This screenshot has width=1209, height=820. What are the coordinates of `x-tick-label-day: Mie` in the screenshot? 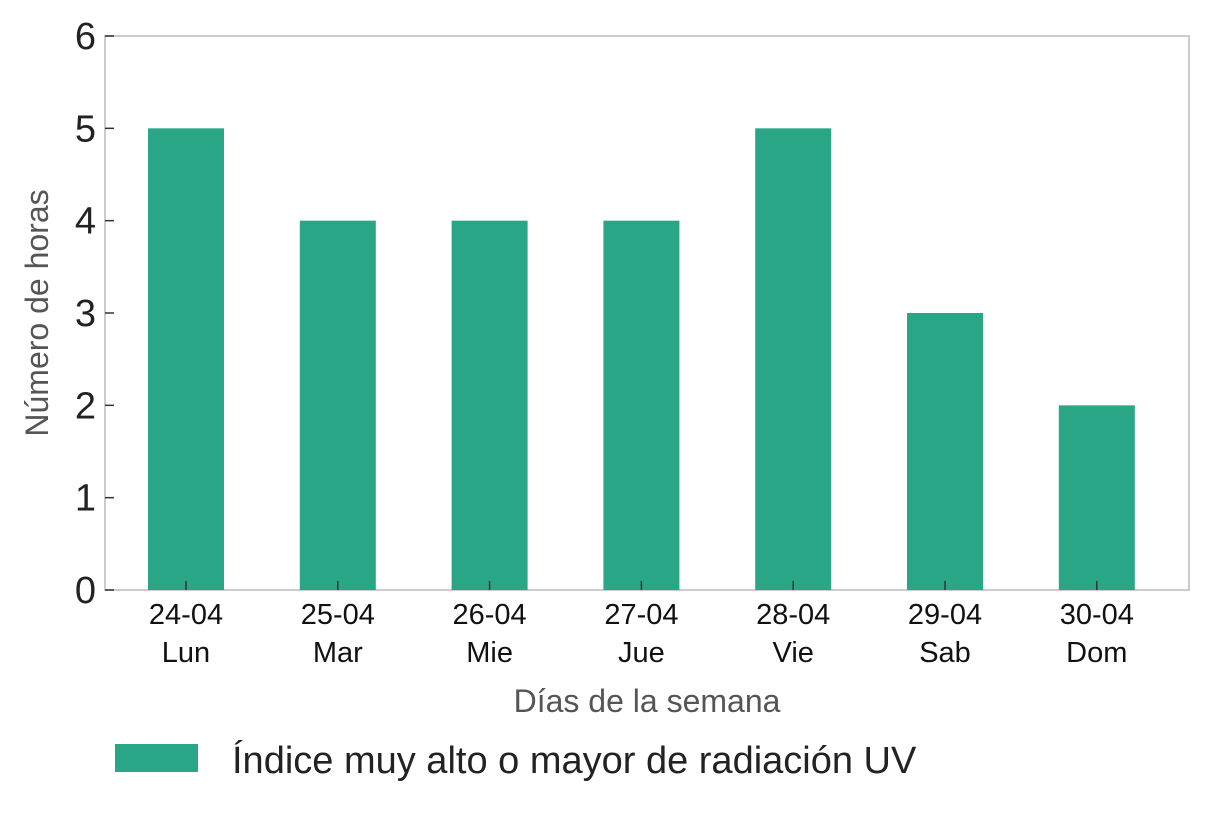 It's located at (489, 653).